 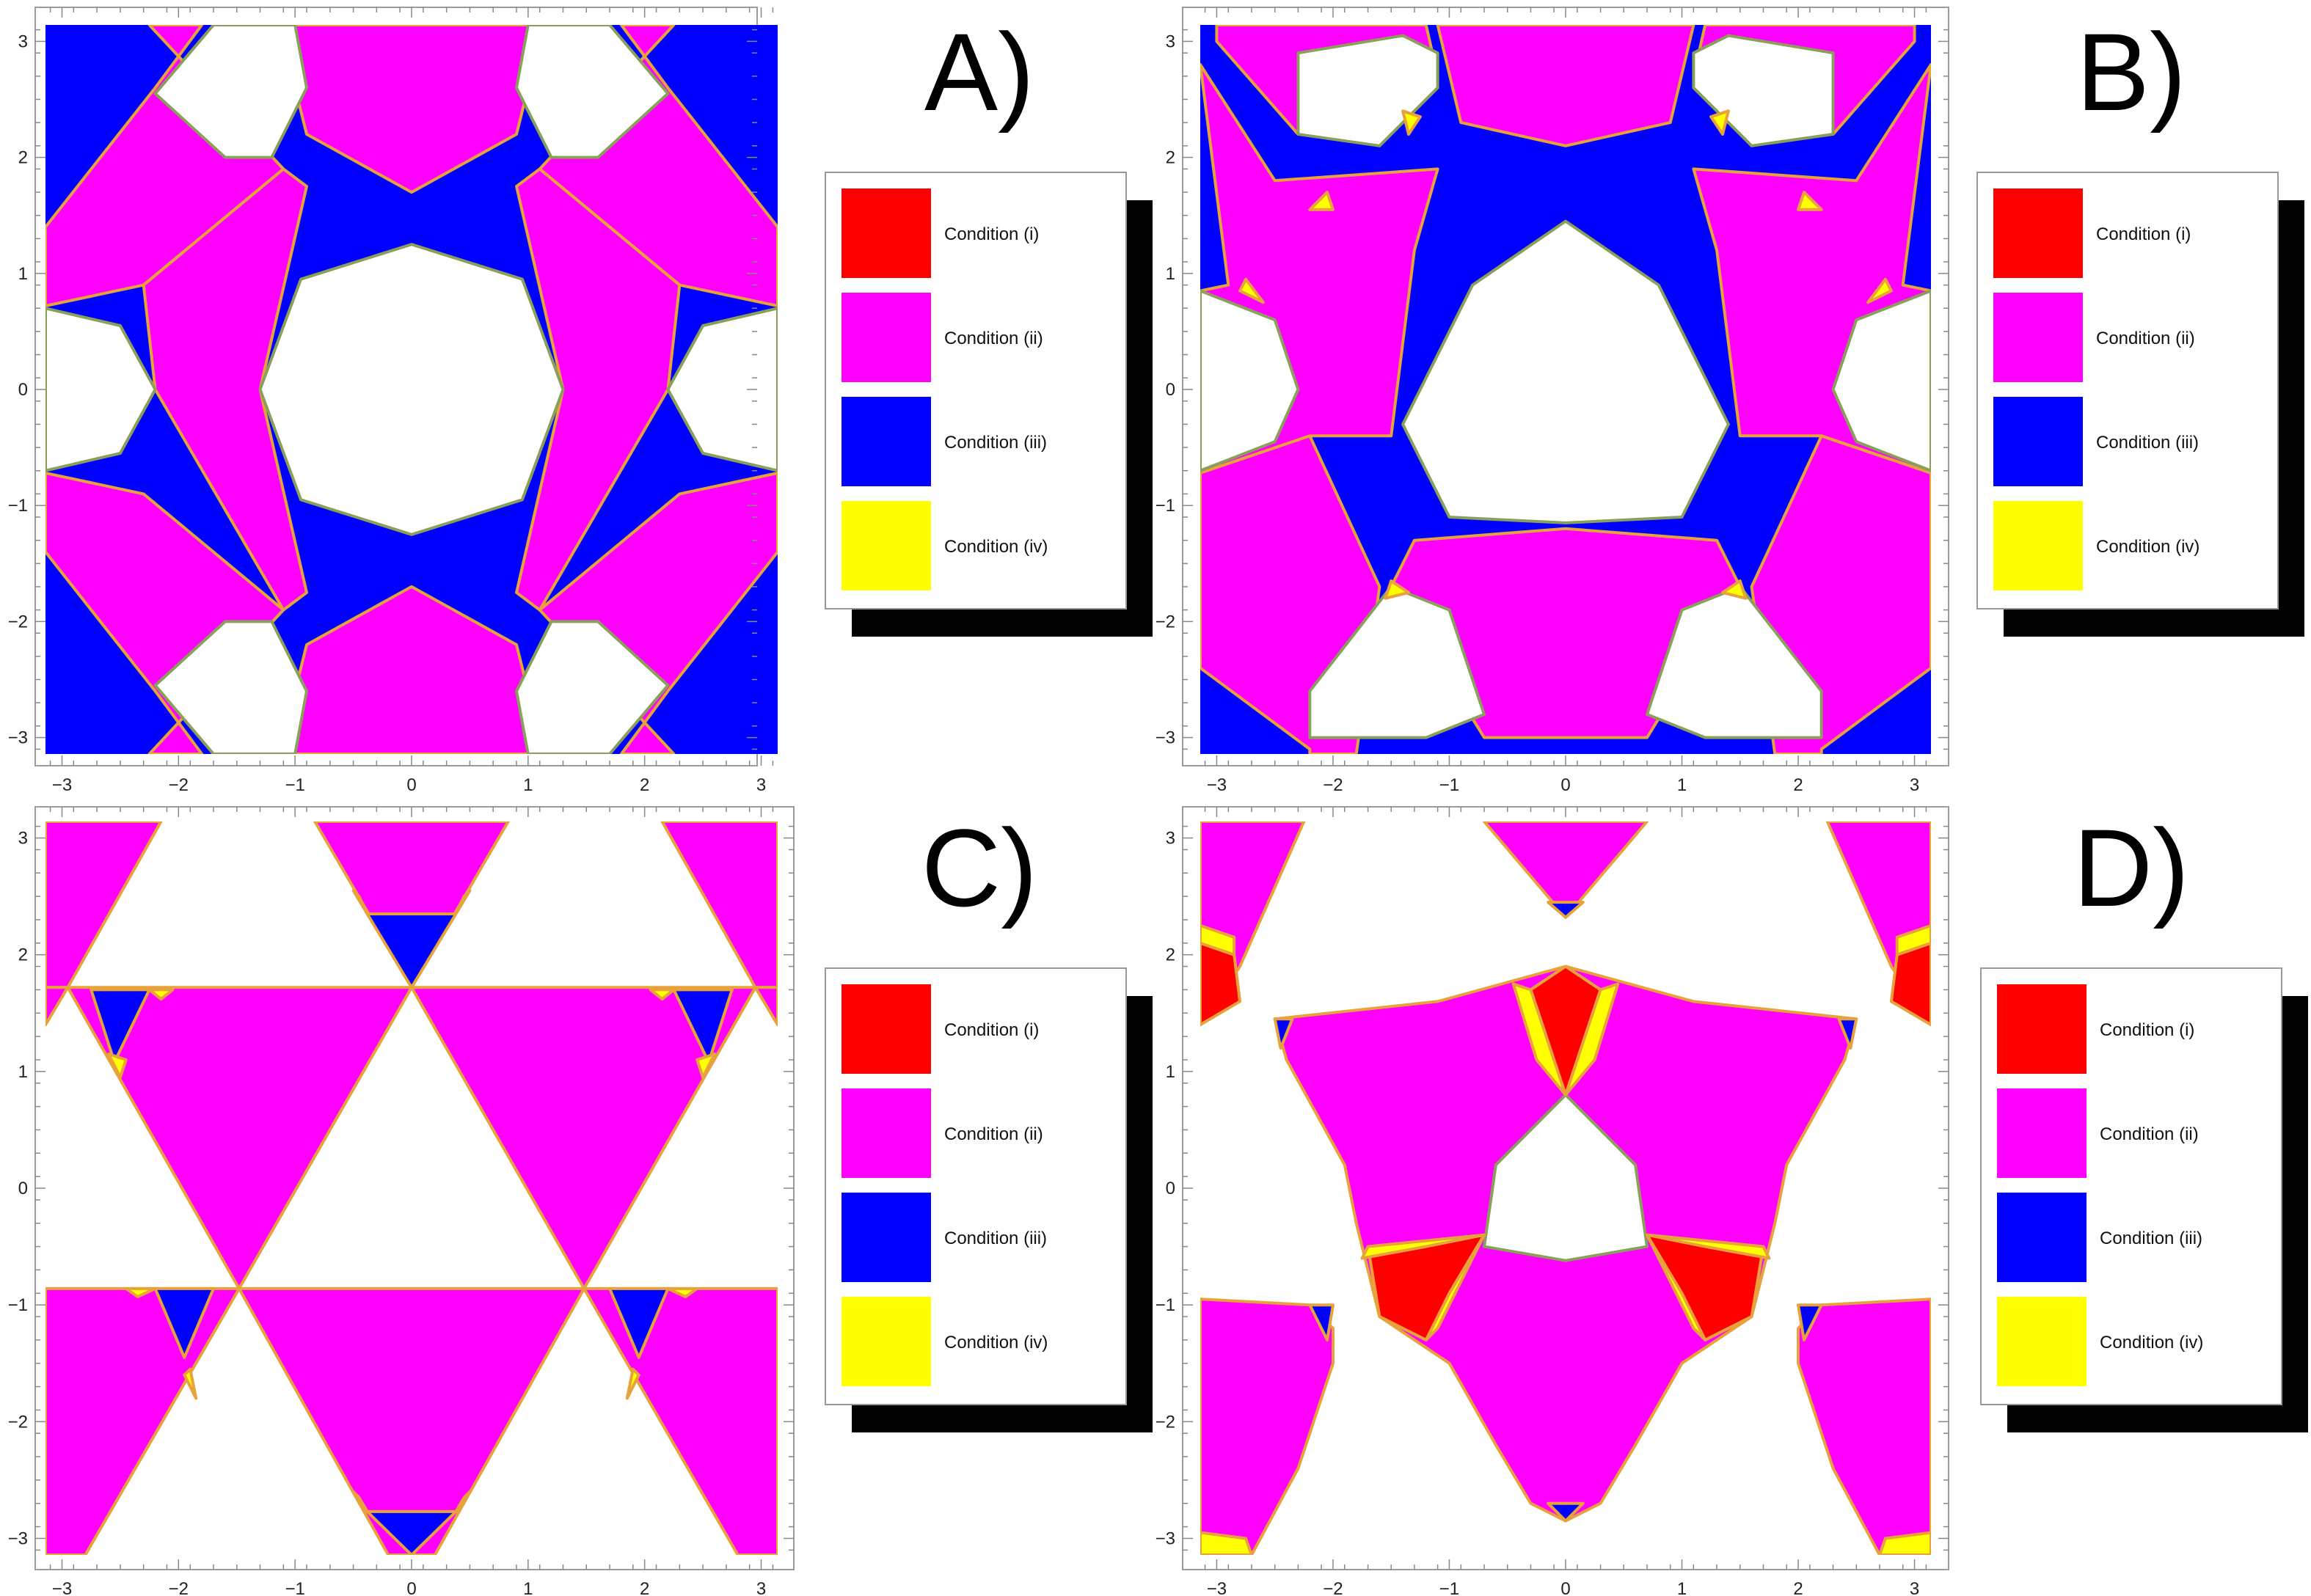 I want to click on panel-label: C), so click(x=979, y=867).